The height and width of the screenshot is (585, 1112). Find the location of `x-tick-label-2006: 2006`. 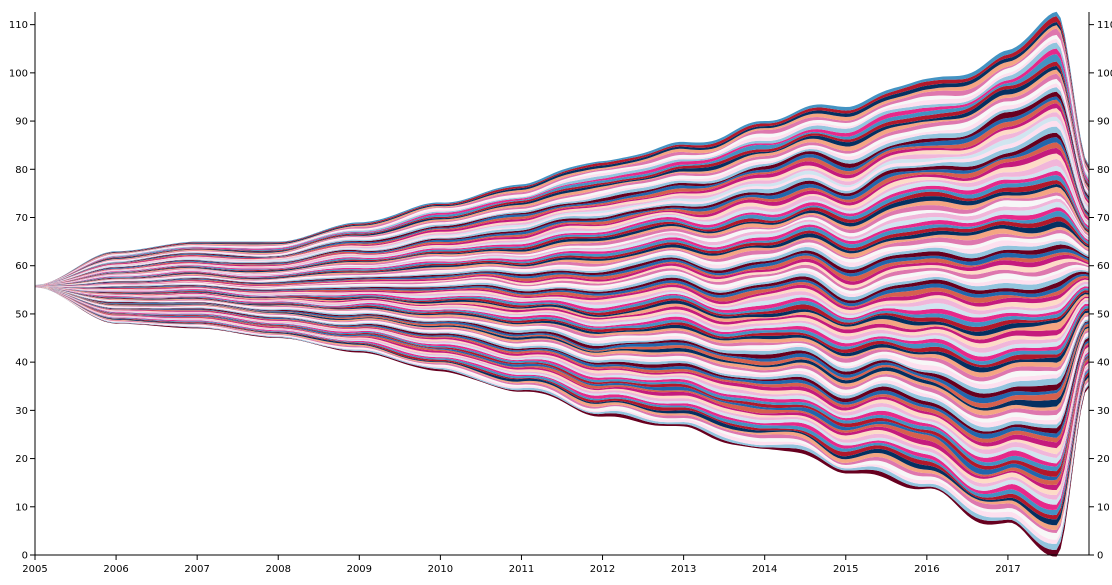

x-tick-label-2006: 2006 is located at coordinates (115, 569).